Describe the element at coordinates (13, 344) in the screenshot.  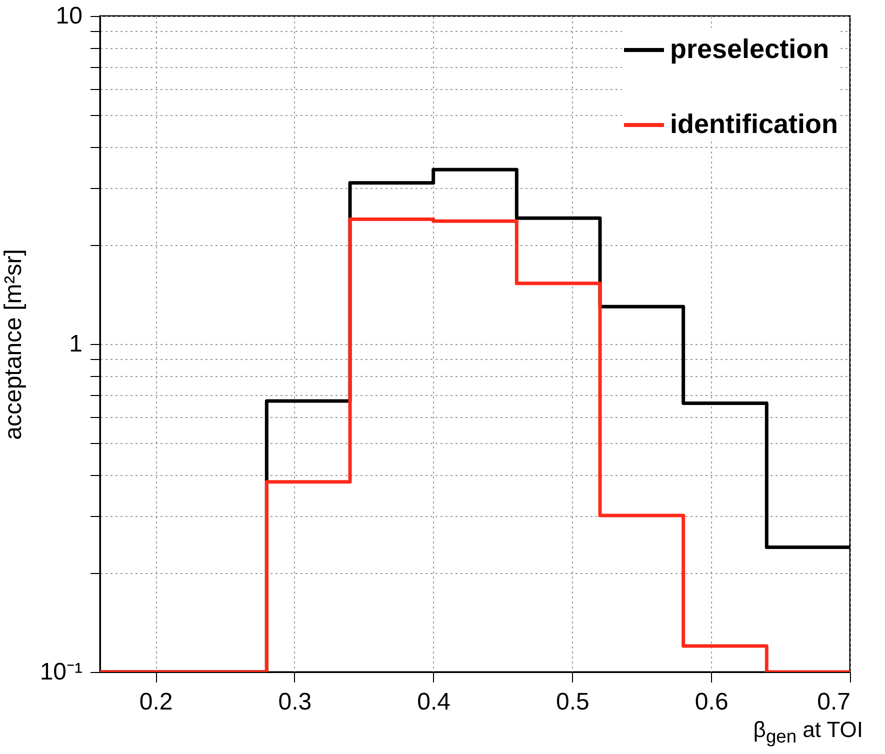
I see `y-axis-title: acceptance [m²sr]` at that location.